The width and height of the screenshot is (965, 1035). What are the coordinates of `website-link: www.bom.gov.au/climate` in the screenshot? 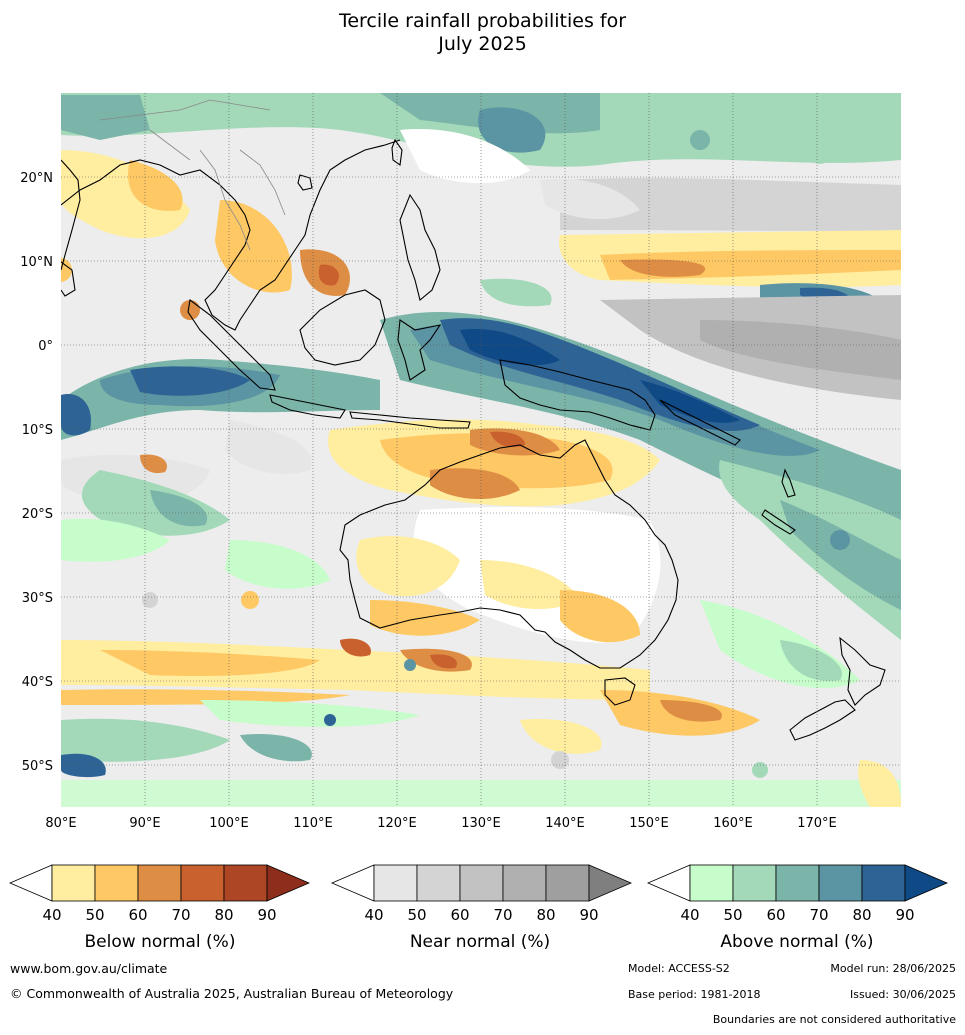 It's located at (89, 968).